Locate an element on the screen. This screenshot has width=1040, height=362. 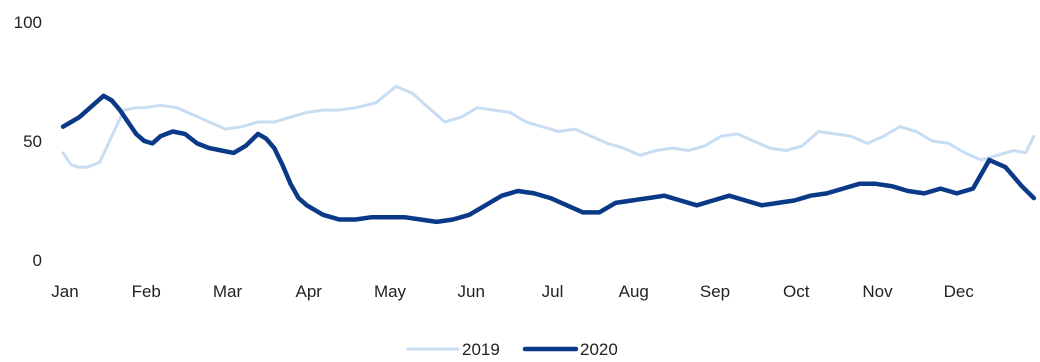
legend-label-2019: 2019 is located at coordinates (481, 349).